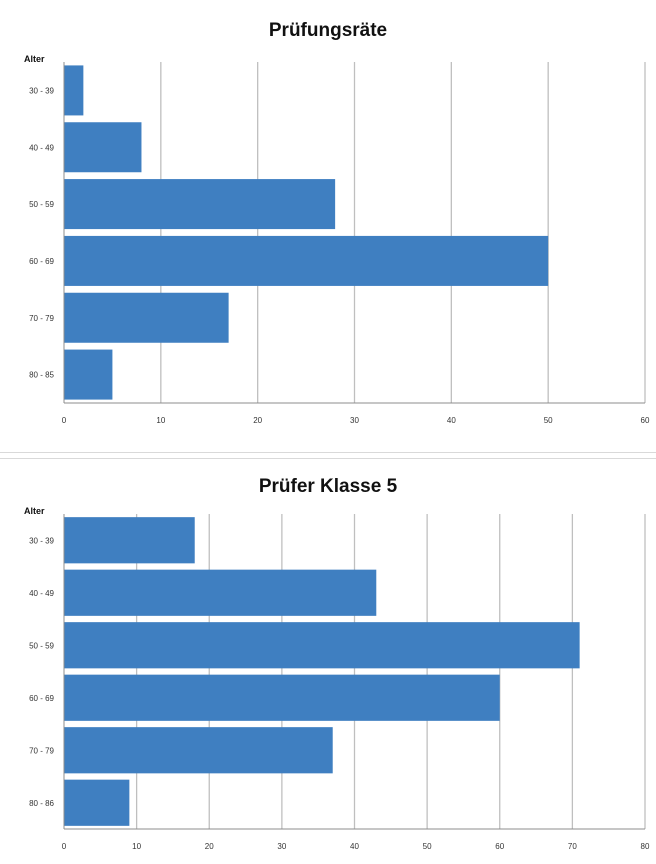 This screenshot has width=656, height=864. What do you see at coordinates (328, 30) in the screenshot?
I see `chart-title: Prüfungsräte` at bounding box center [328, 30].